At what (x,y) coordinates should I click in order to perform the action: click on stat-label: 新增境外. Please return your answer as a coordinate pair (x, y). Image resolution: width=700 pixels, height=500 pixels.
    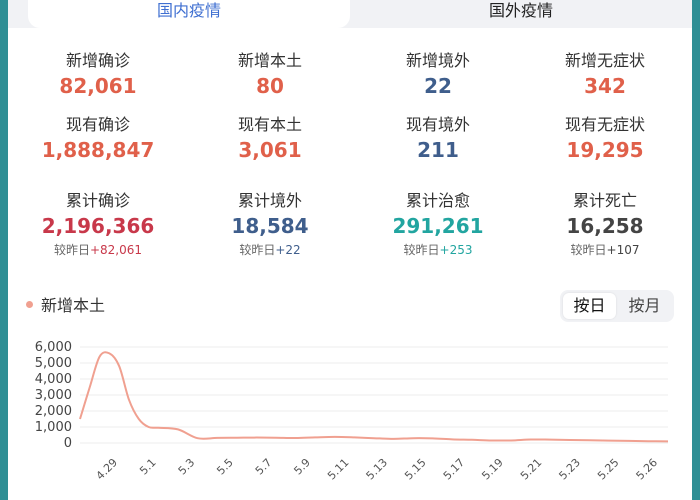
    Looking at the image, I should click on (437, 60).